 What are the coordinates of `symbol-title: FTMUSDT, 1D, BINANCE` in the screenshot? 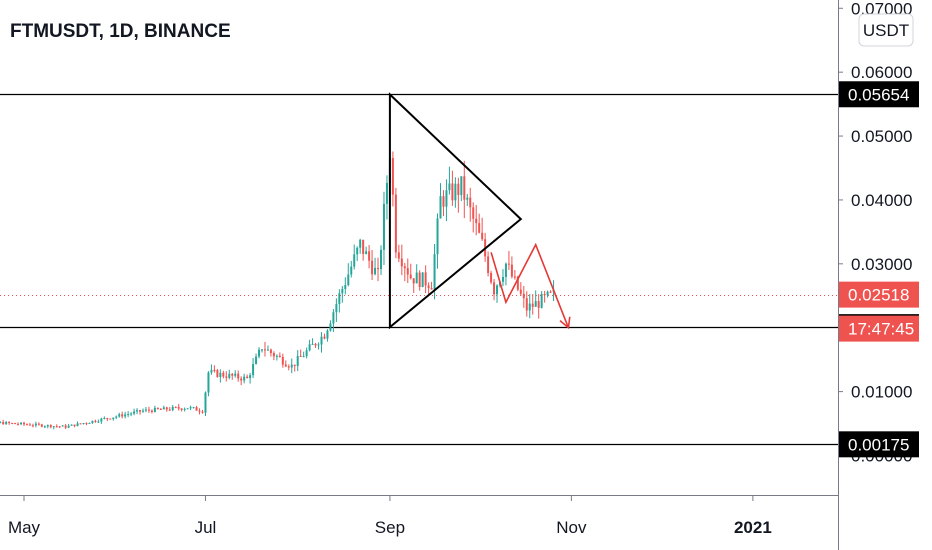 It's located at (120, 31).